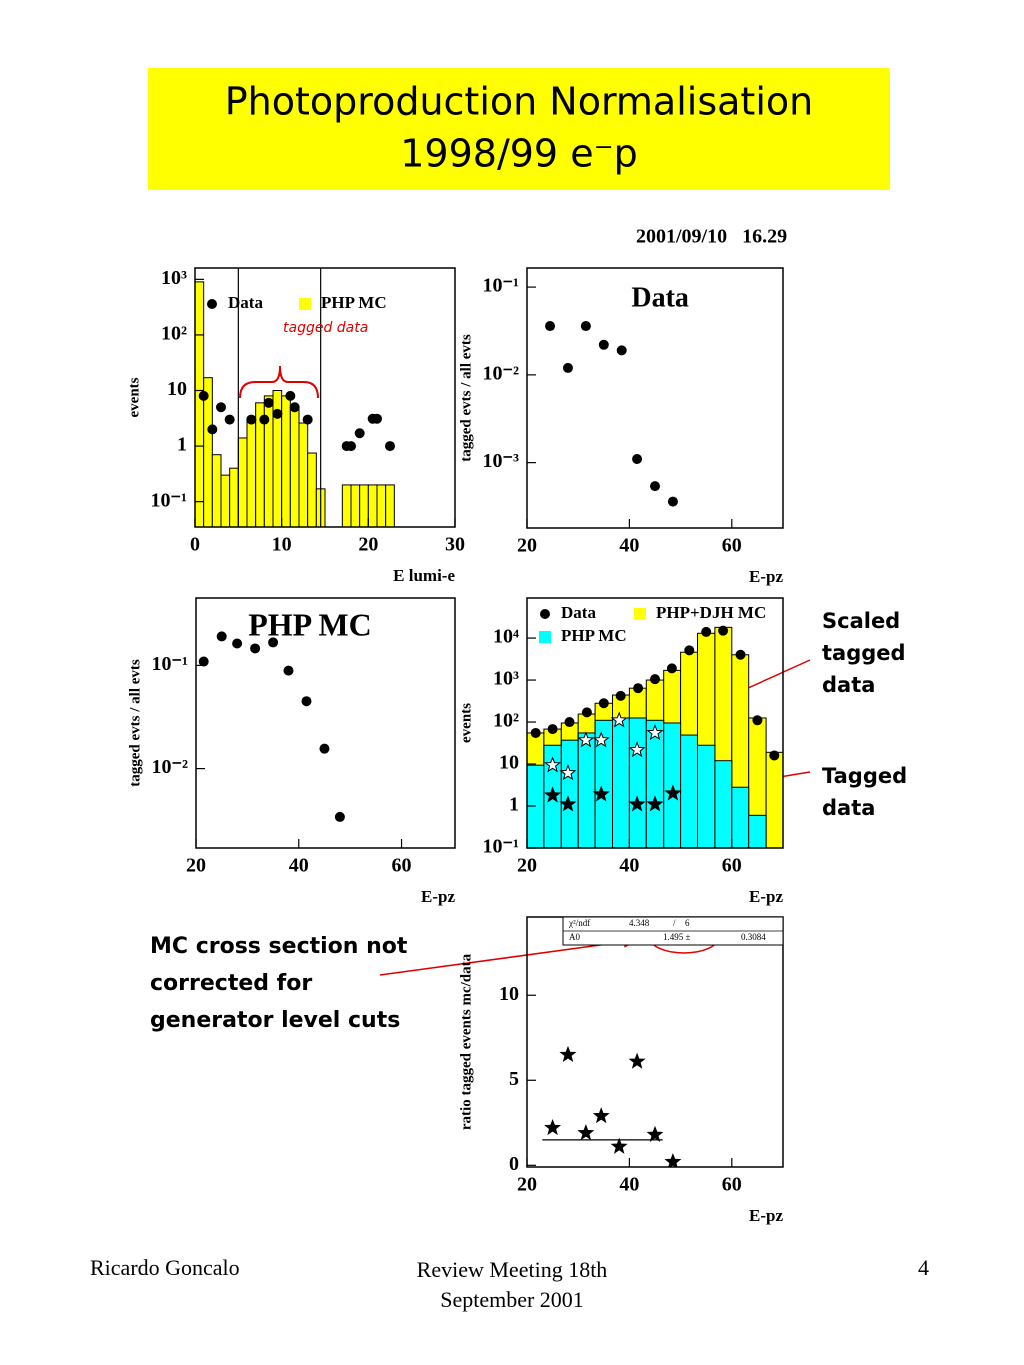 The width and height of the screenshot is (1024, 1365). What do you see at coordinates (753, 937) in the screenshot?
I see `stats-value: 0.3084` at bounding box center [753, 937].